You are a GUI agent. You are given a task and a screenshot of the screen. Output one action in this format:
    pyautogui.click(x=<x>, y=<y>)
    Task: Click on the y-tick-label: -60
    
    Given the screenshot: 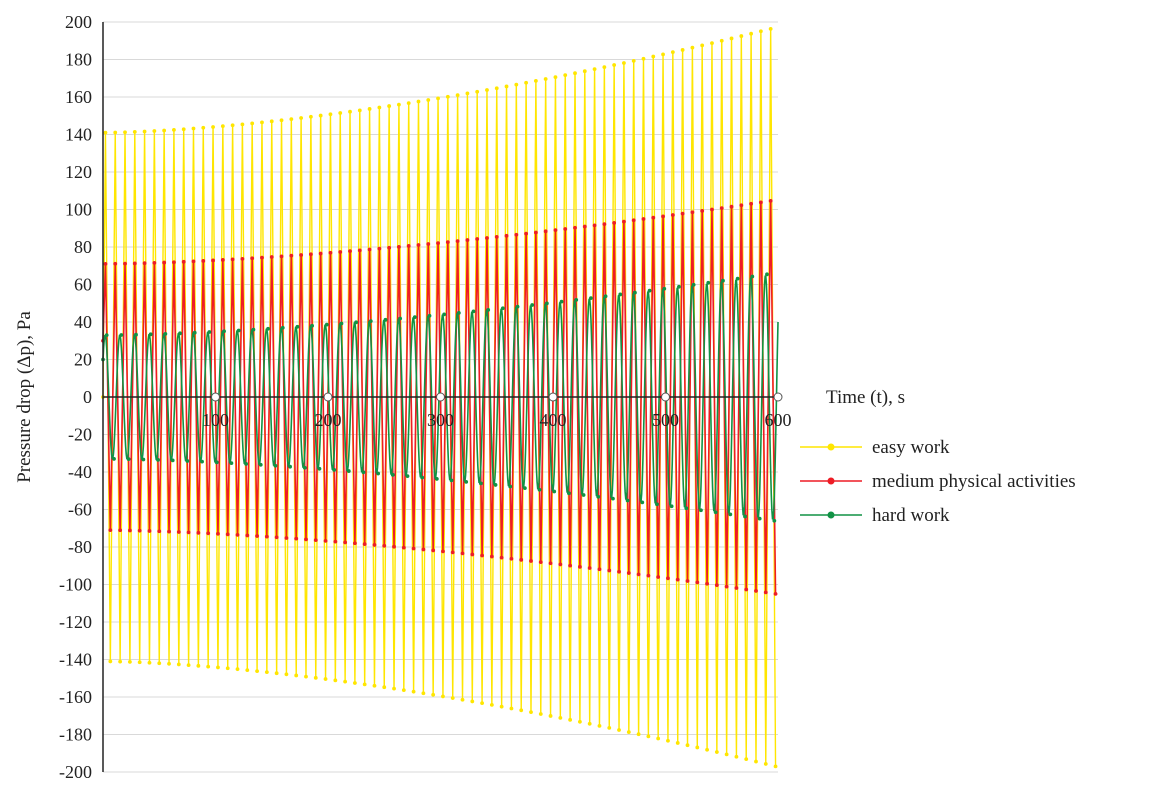 What is the action you would take?
    pyautogui.click(x=80, y=510)
    